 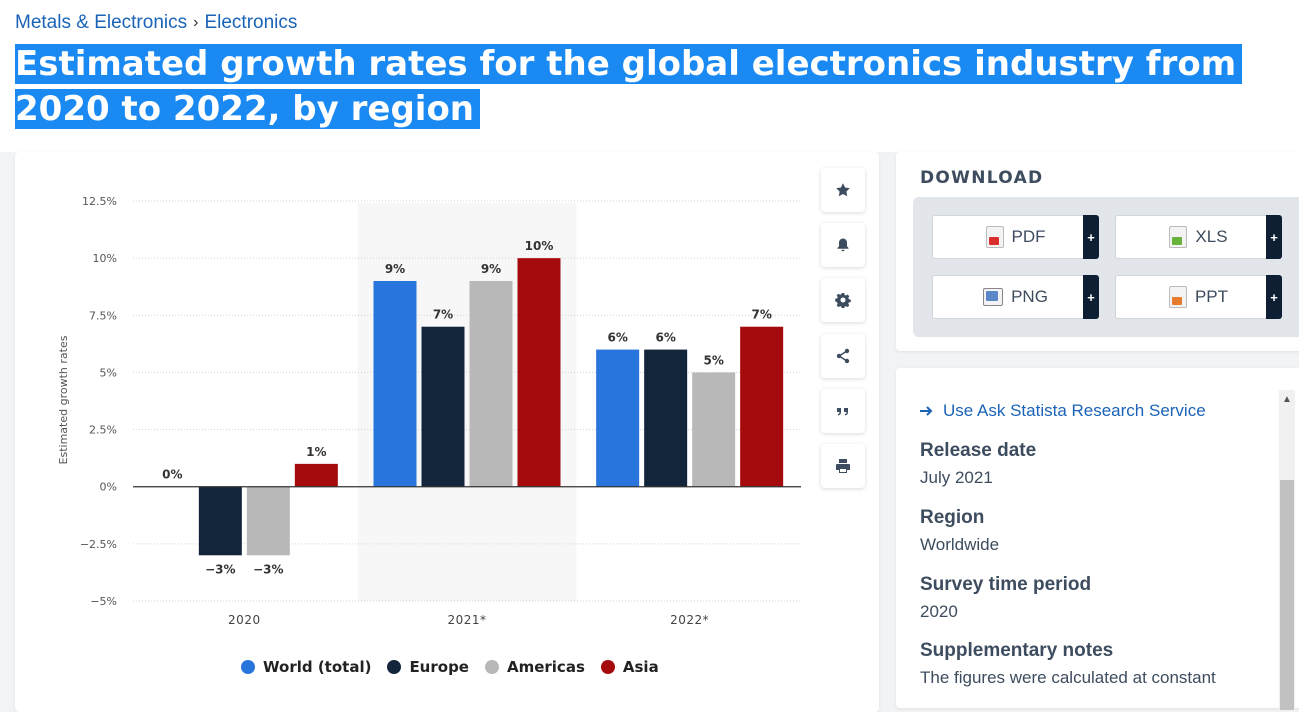 I want to click on cite-button, so click(x=843, y=411).